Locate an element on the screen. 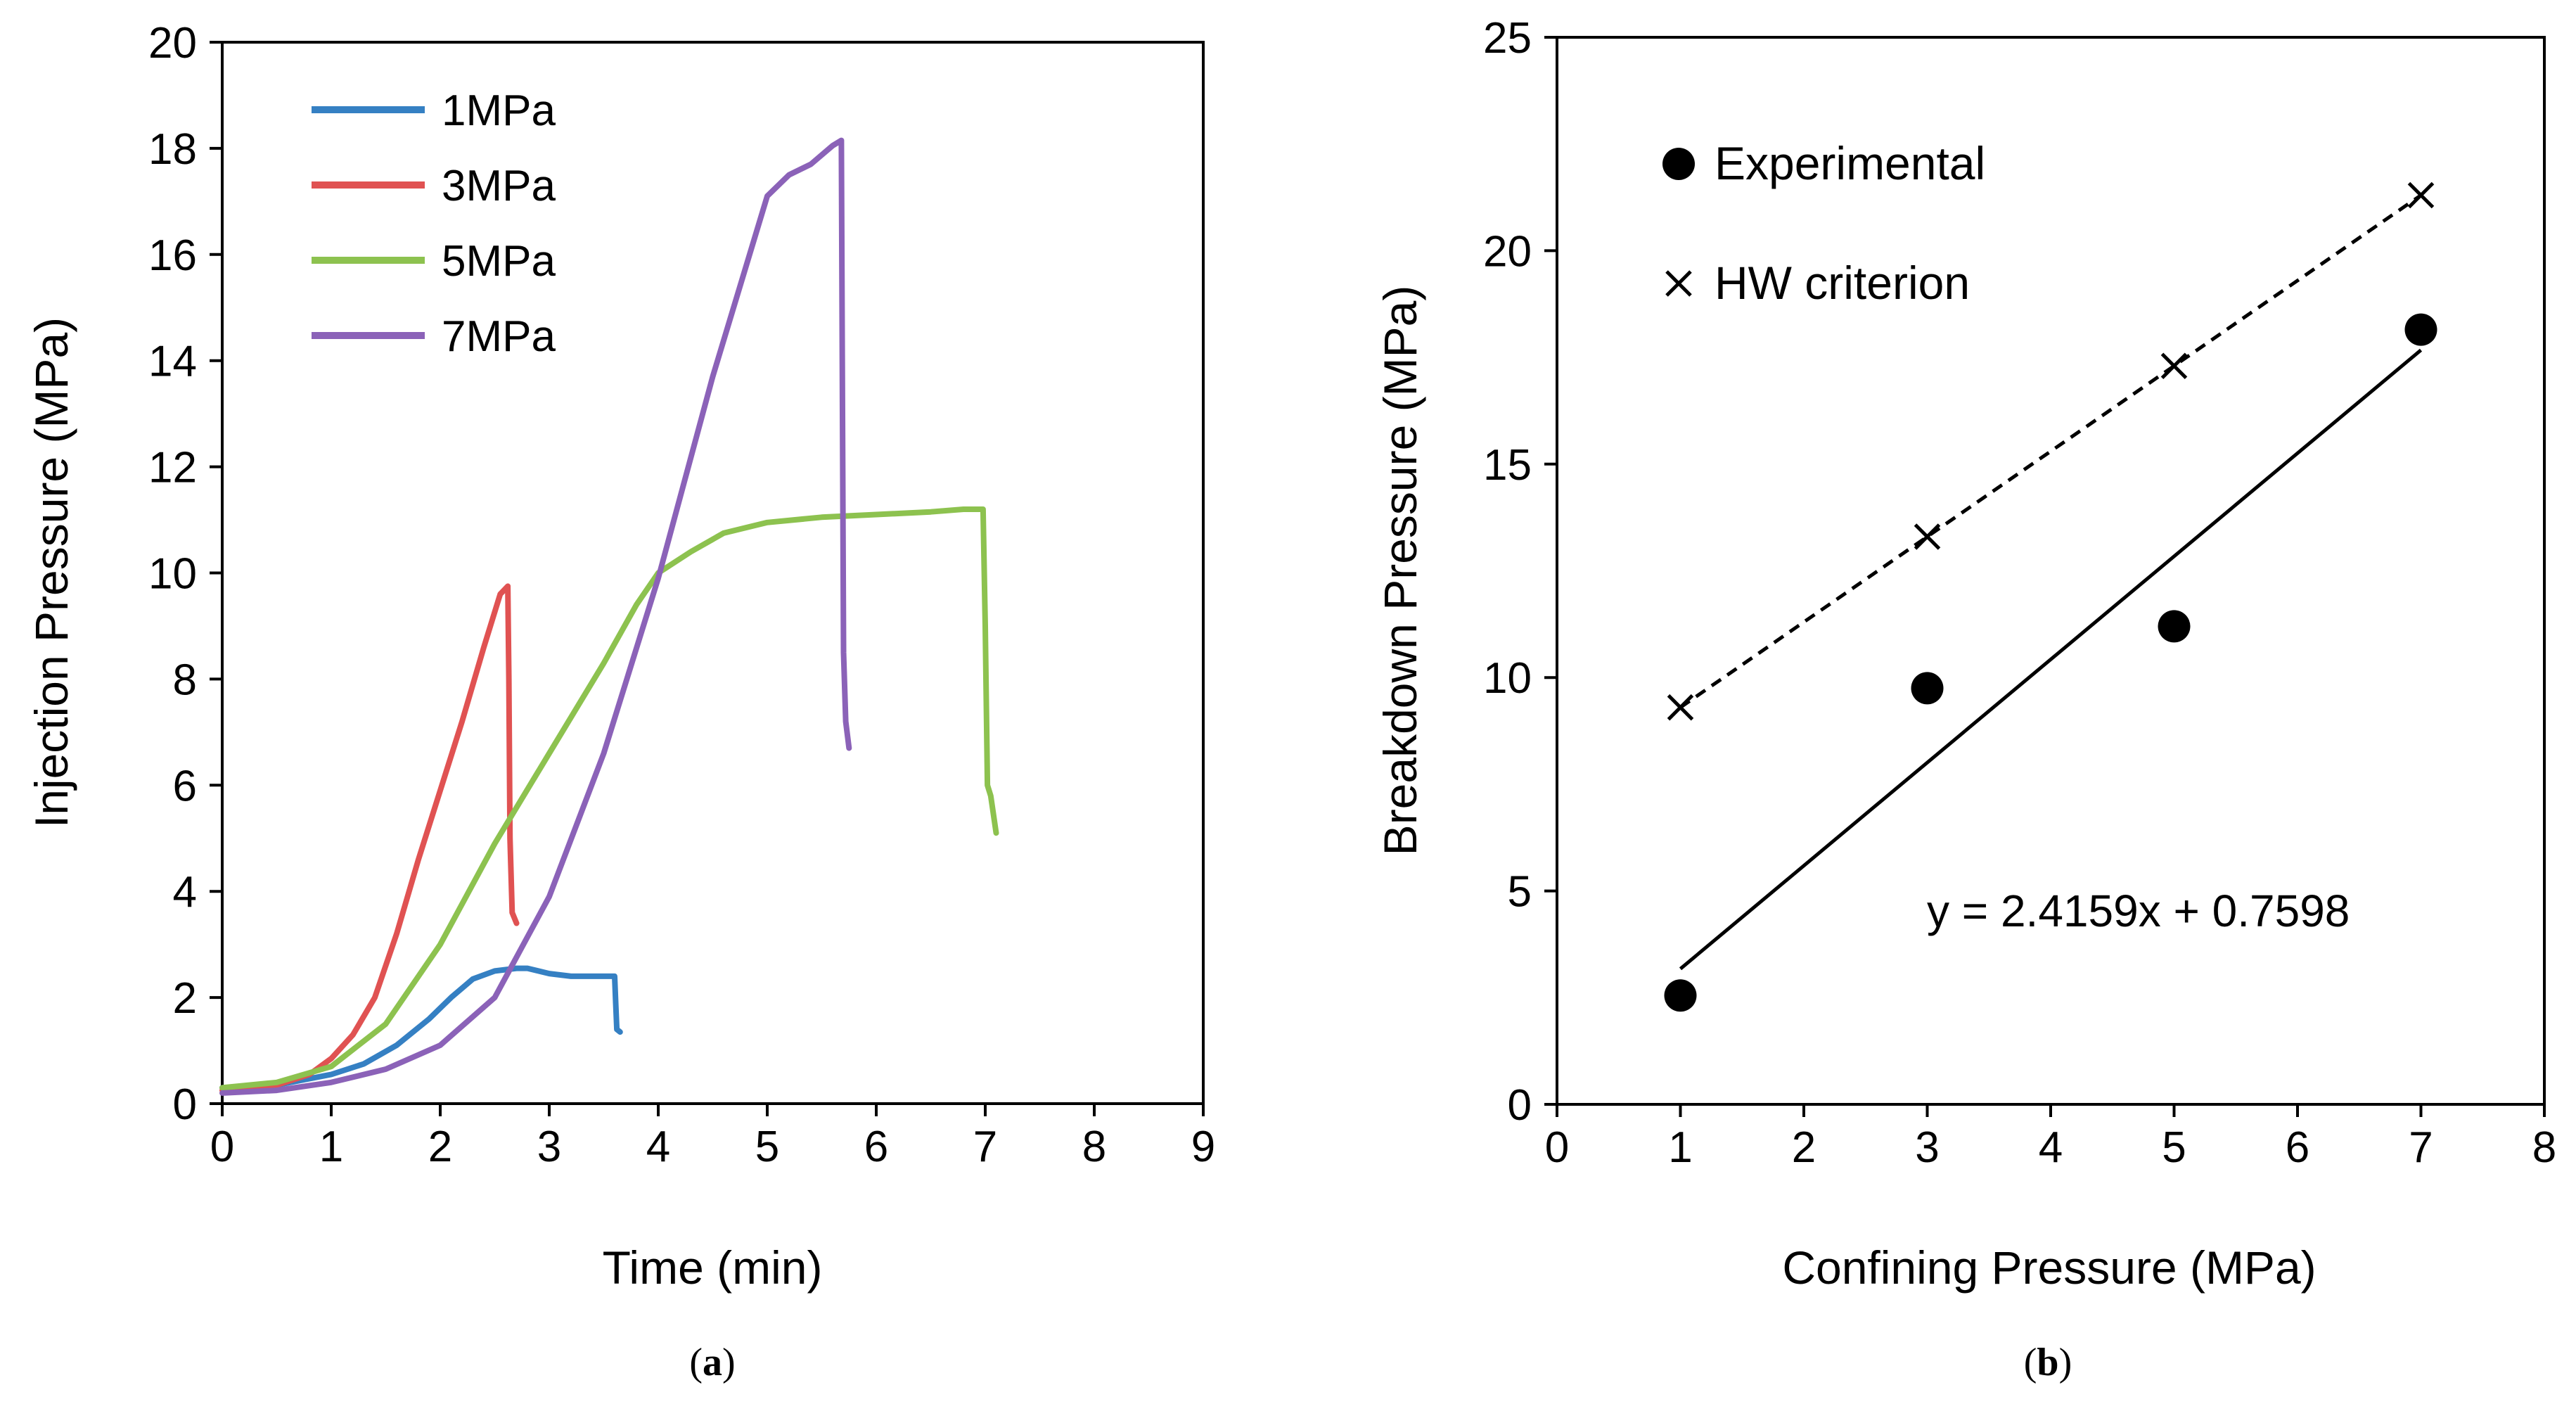  legend-hw-criterion-label: HW criterion is located at coordinates (1842, 283).